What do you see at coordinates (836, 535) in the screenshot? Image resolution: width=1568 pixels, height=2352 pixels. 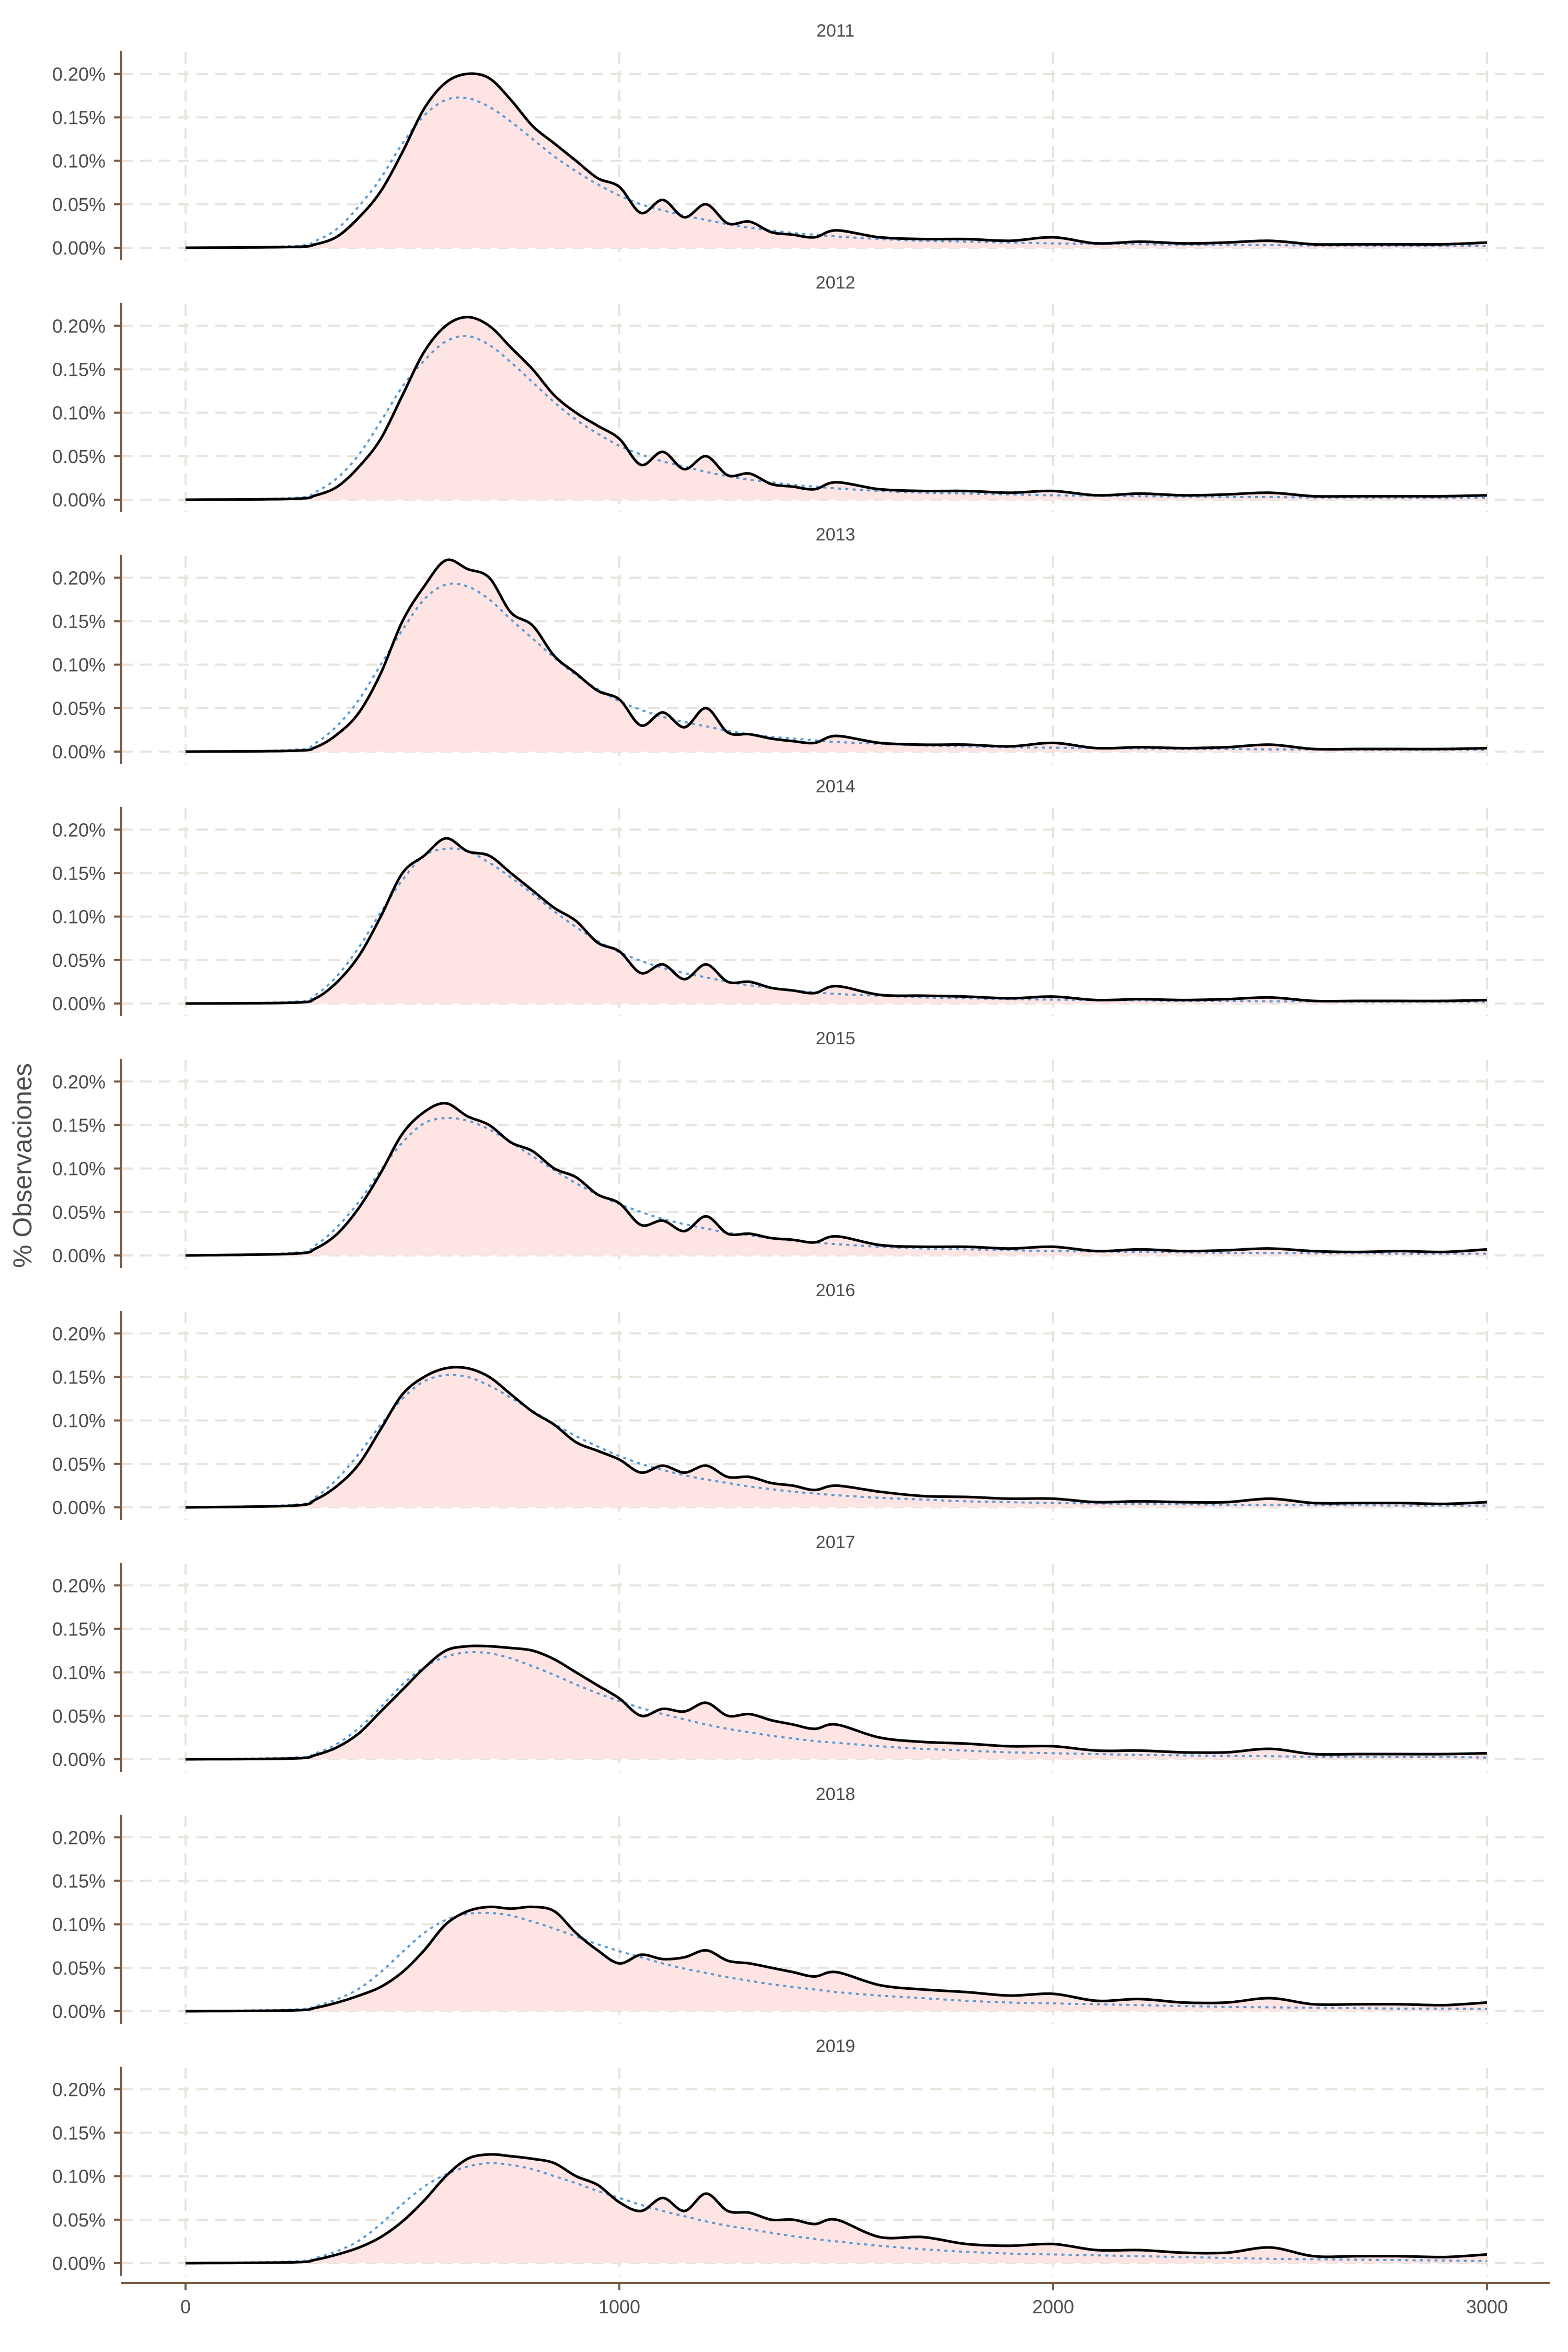 I see `panel-title: 2013` at bounding box center [836, 535].